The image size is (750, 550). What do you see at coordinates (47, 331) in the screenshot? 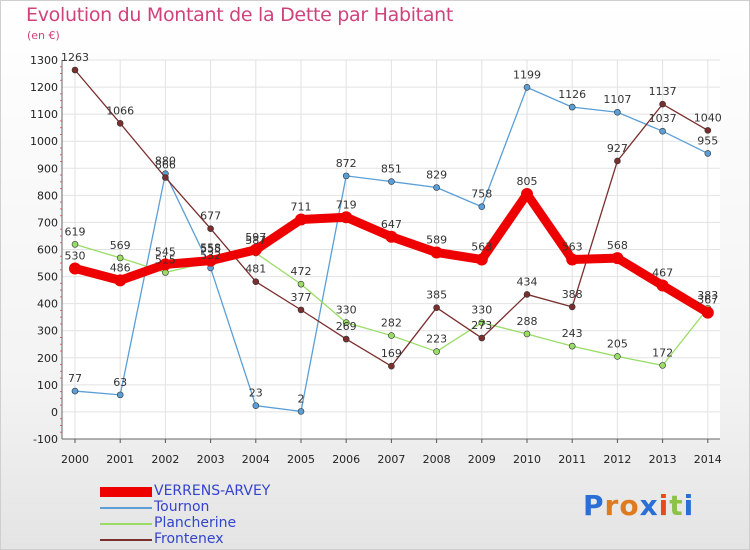
I see `y-tick-label: 300` at bounding box center [47, 331].